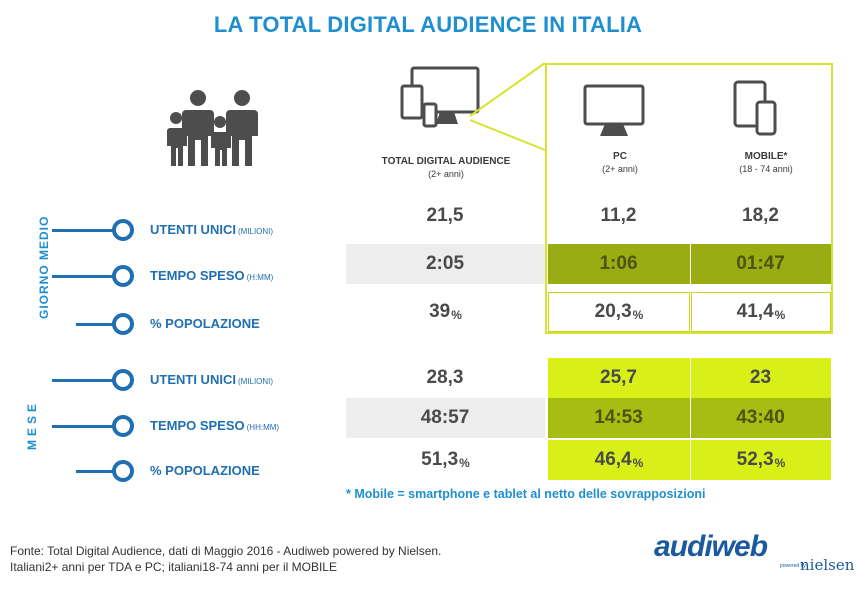 Image resolution: width=856 pixels, height=596 pixels. Describe the element at coordinates (428, 24) in the screenshot. I see `page-title: LA TOTAL DIGITAL AUDIENCE IN ITALIA` at that location.